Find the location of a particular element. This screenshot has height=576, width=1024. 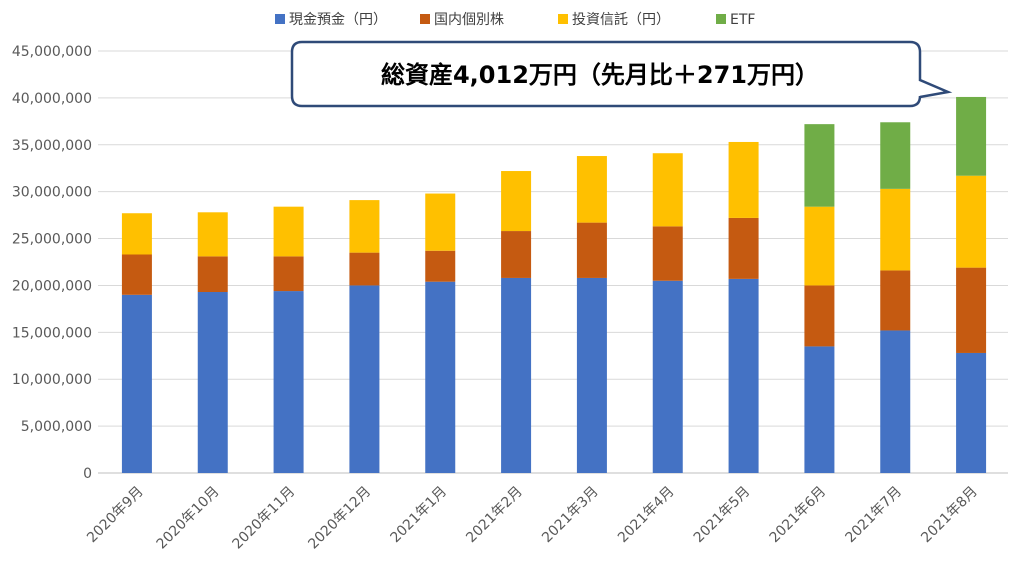

x-tick-label: 2021年8月 is located at coordinates (949, 515).